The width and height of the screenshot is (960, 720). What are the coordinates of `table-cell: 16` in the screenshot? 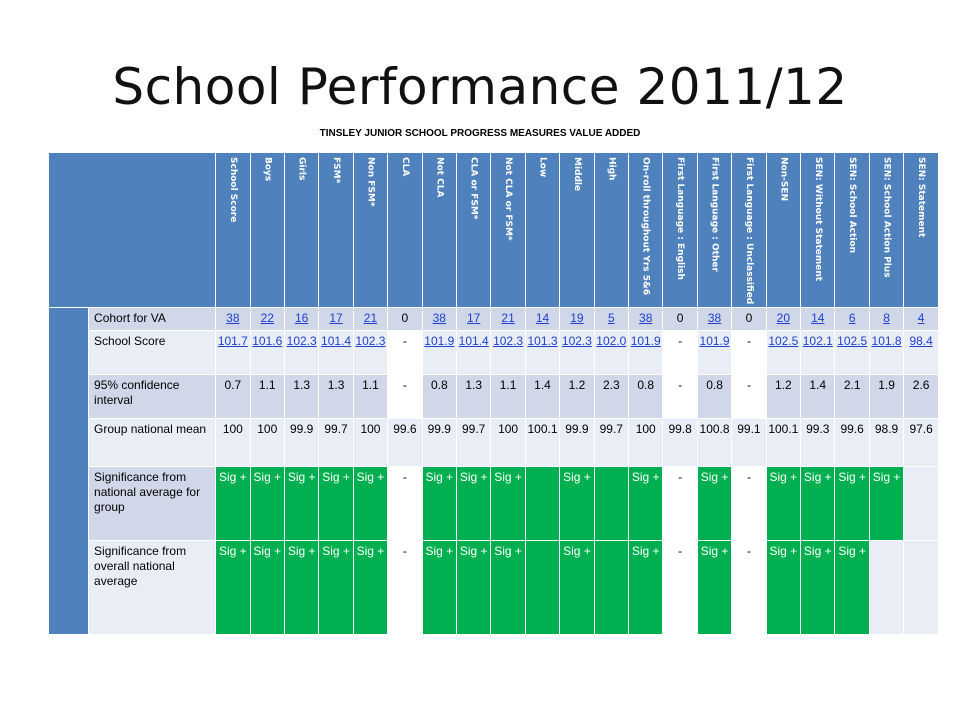 It's located at (301, 319).